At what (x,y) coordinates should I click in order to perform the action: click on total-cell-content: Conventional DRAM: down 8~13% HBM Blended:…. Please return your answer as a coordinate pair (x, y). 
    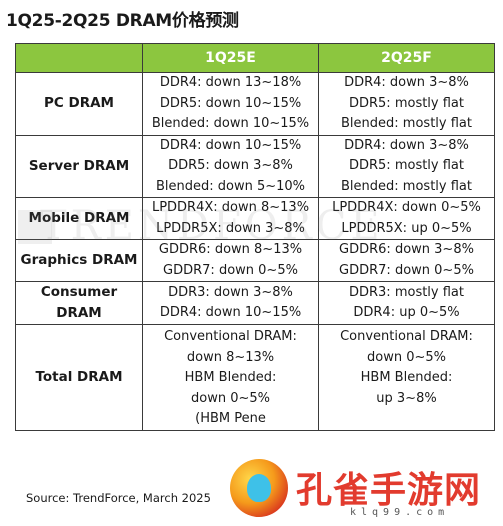
    Looking at the image, I should click on (231, 378).